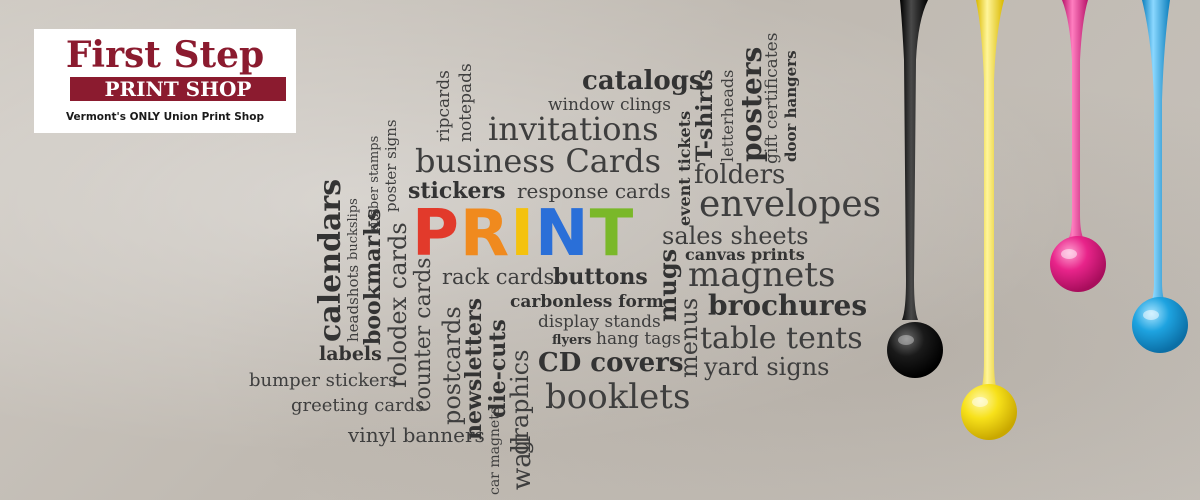  Describe the element at coordinates (612, 234) in the screenshot. I see `print-letter-t: T` at that location.